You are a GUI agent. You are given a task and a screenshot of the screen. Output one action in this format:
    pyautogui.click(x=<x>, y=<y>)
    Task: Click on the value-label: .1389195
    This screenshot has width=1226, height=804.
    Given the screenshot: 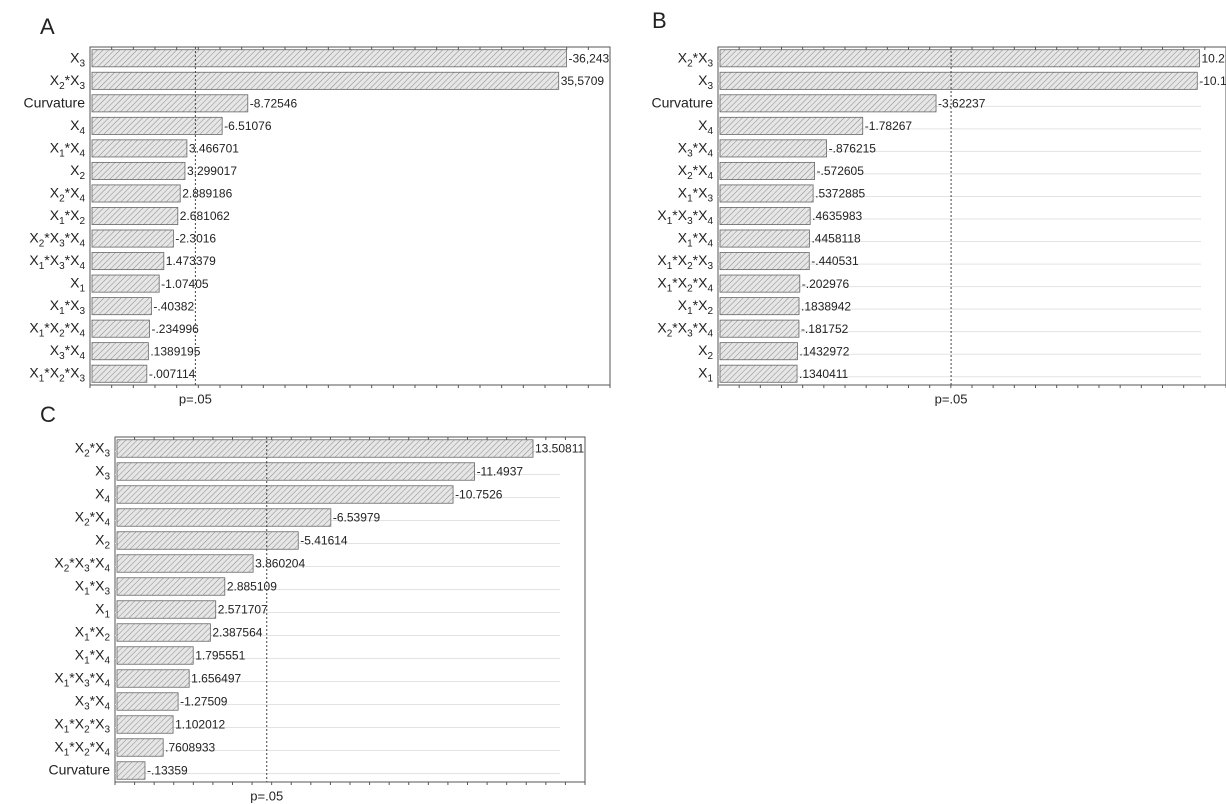 What is the action you would take?
    pyautogui.click(x=175, y=351)
    